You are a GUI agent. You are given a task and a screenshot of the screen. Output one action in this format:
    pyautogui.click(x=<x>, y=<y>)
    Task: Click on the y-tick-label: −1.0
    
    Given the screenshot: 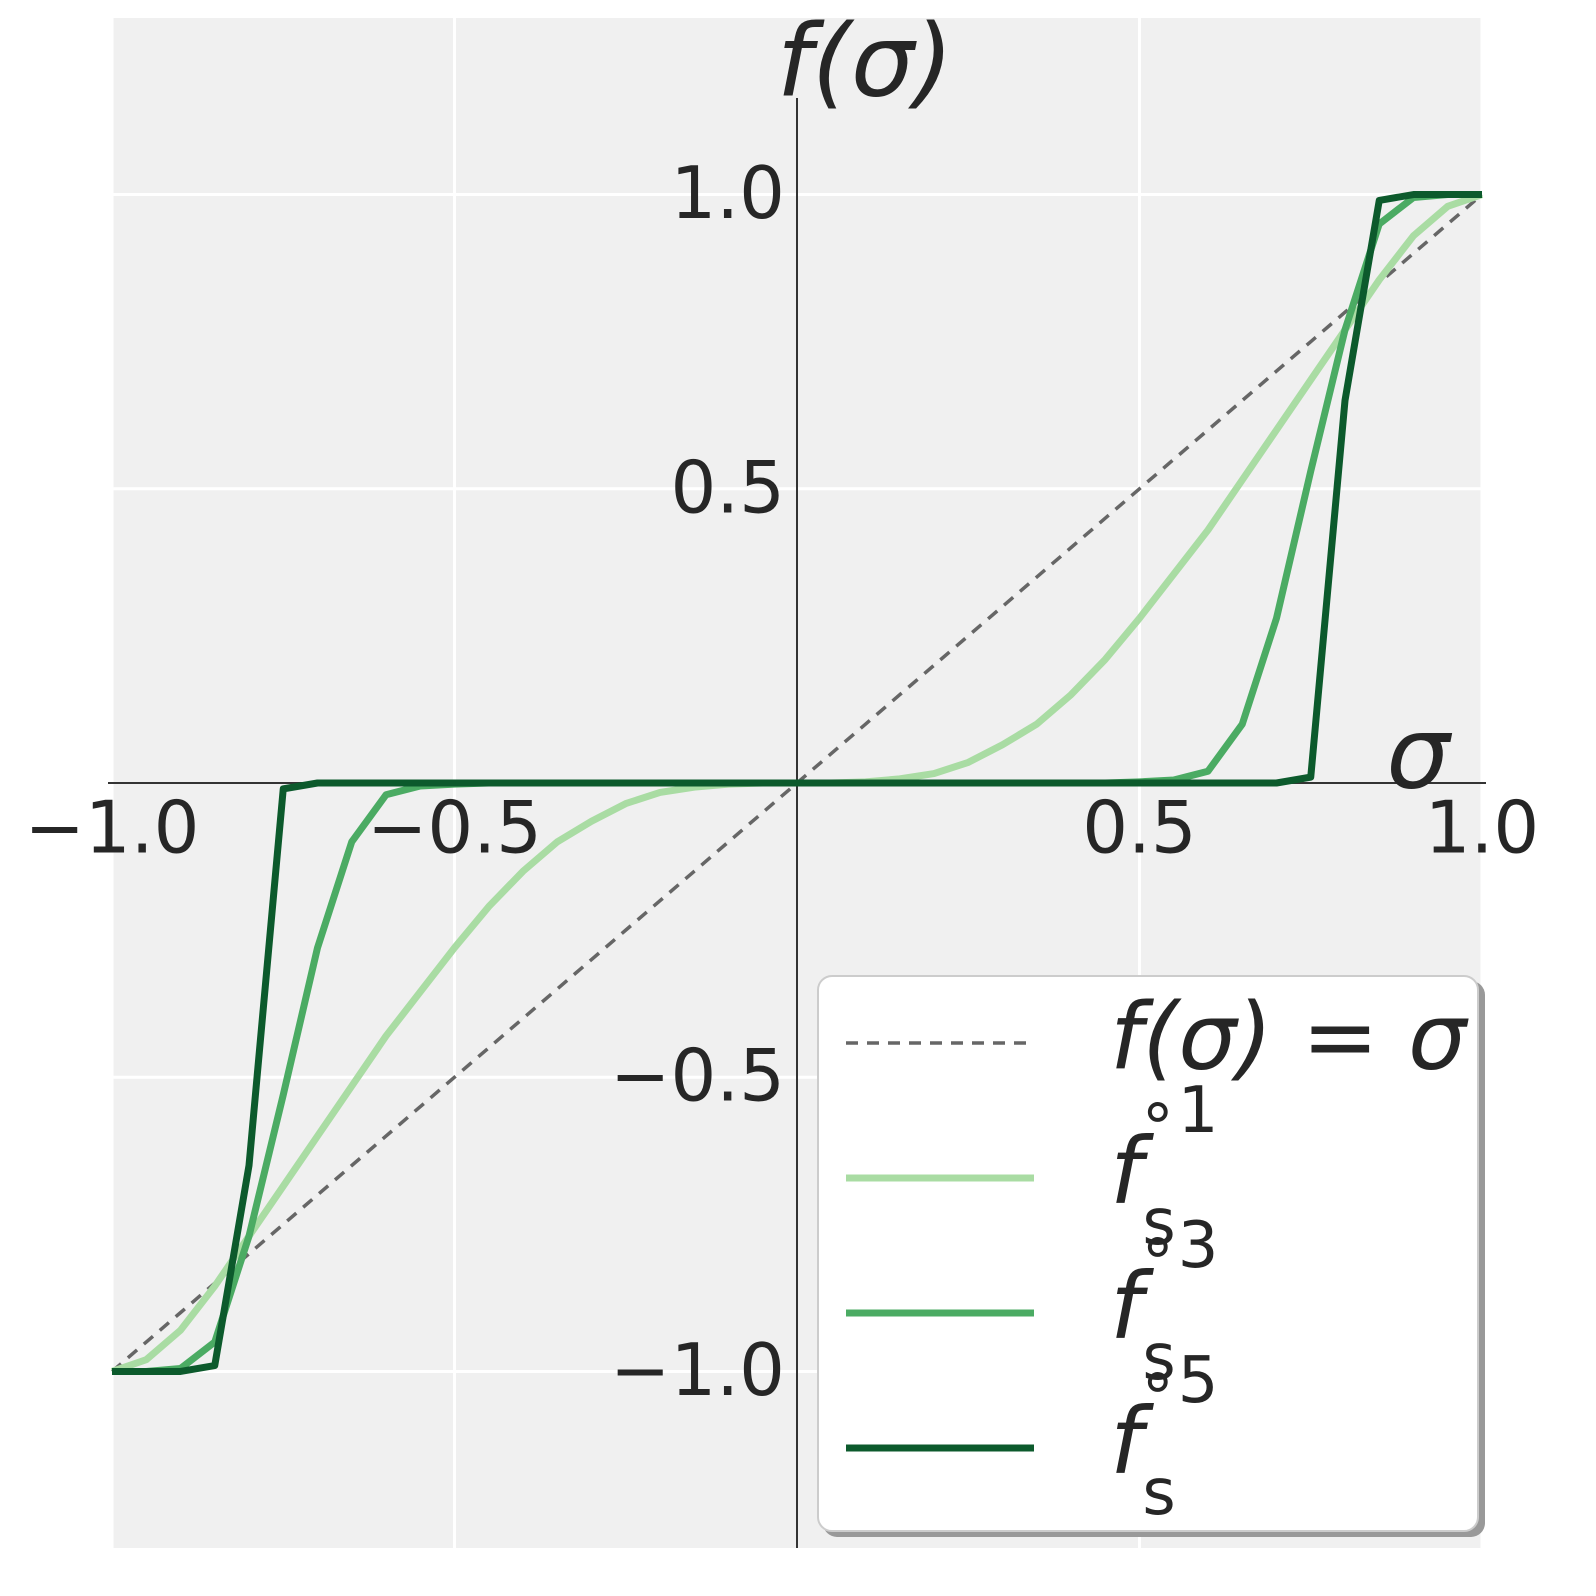 What is the action you would take?
    pyautogui.click(x=697, y=1370)
    